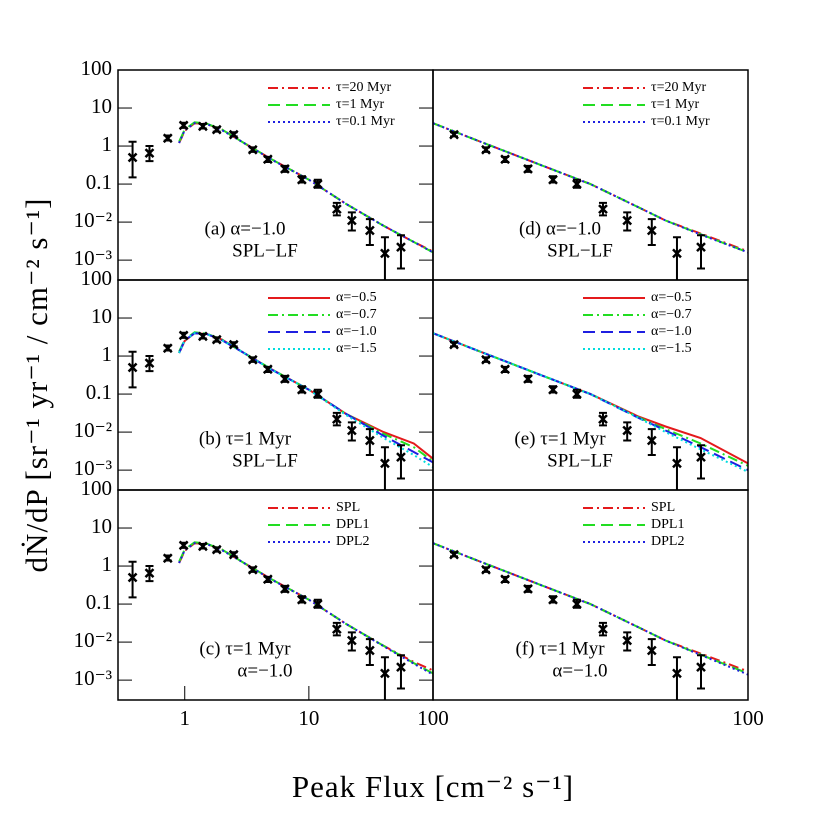 The width and height of the screenshot is (817, 817). I want to click on y-tick-label: 10, so click(101, 106).